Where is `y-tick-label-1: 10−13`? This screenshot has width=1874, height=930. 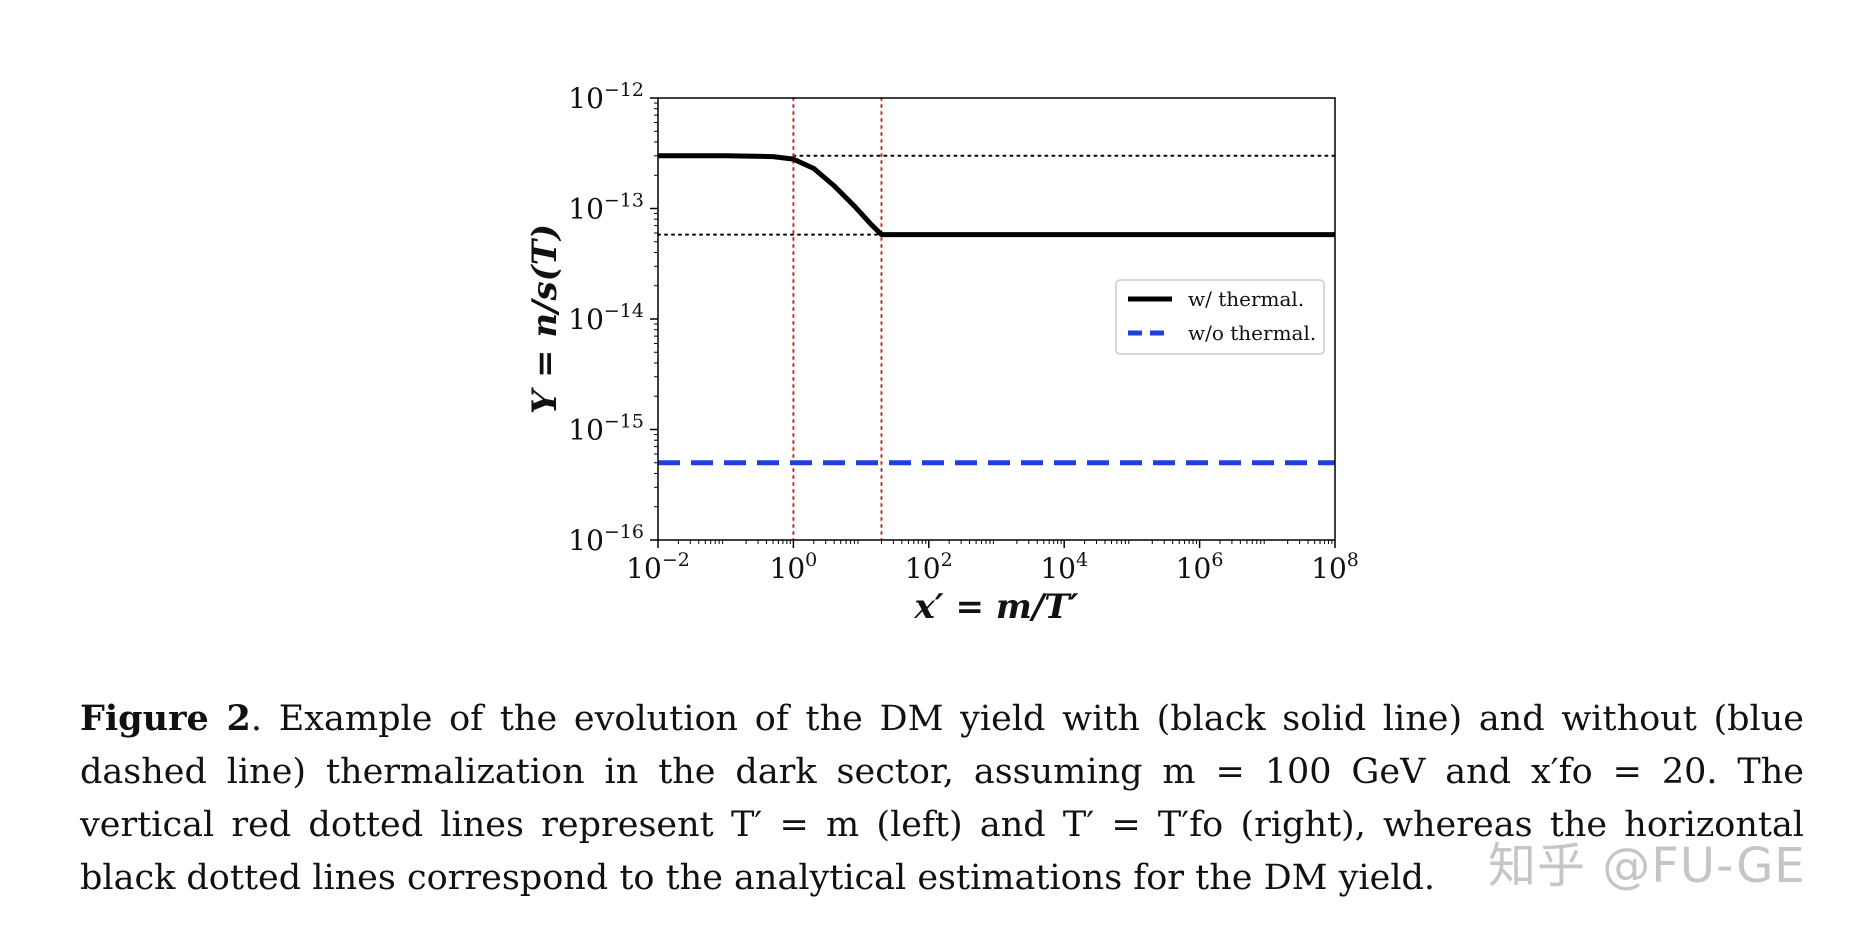 y-tick-label-1: 10−13 is located at coordinates (606, 208).